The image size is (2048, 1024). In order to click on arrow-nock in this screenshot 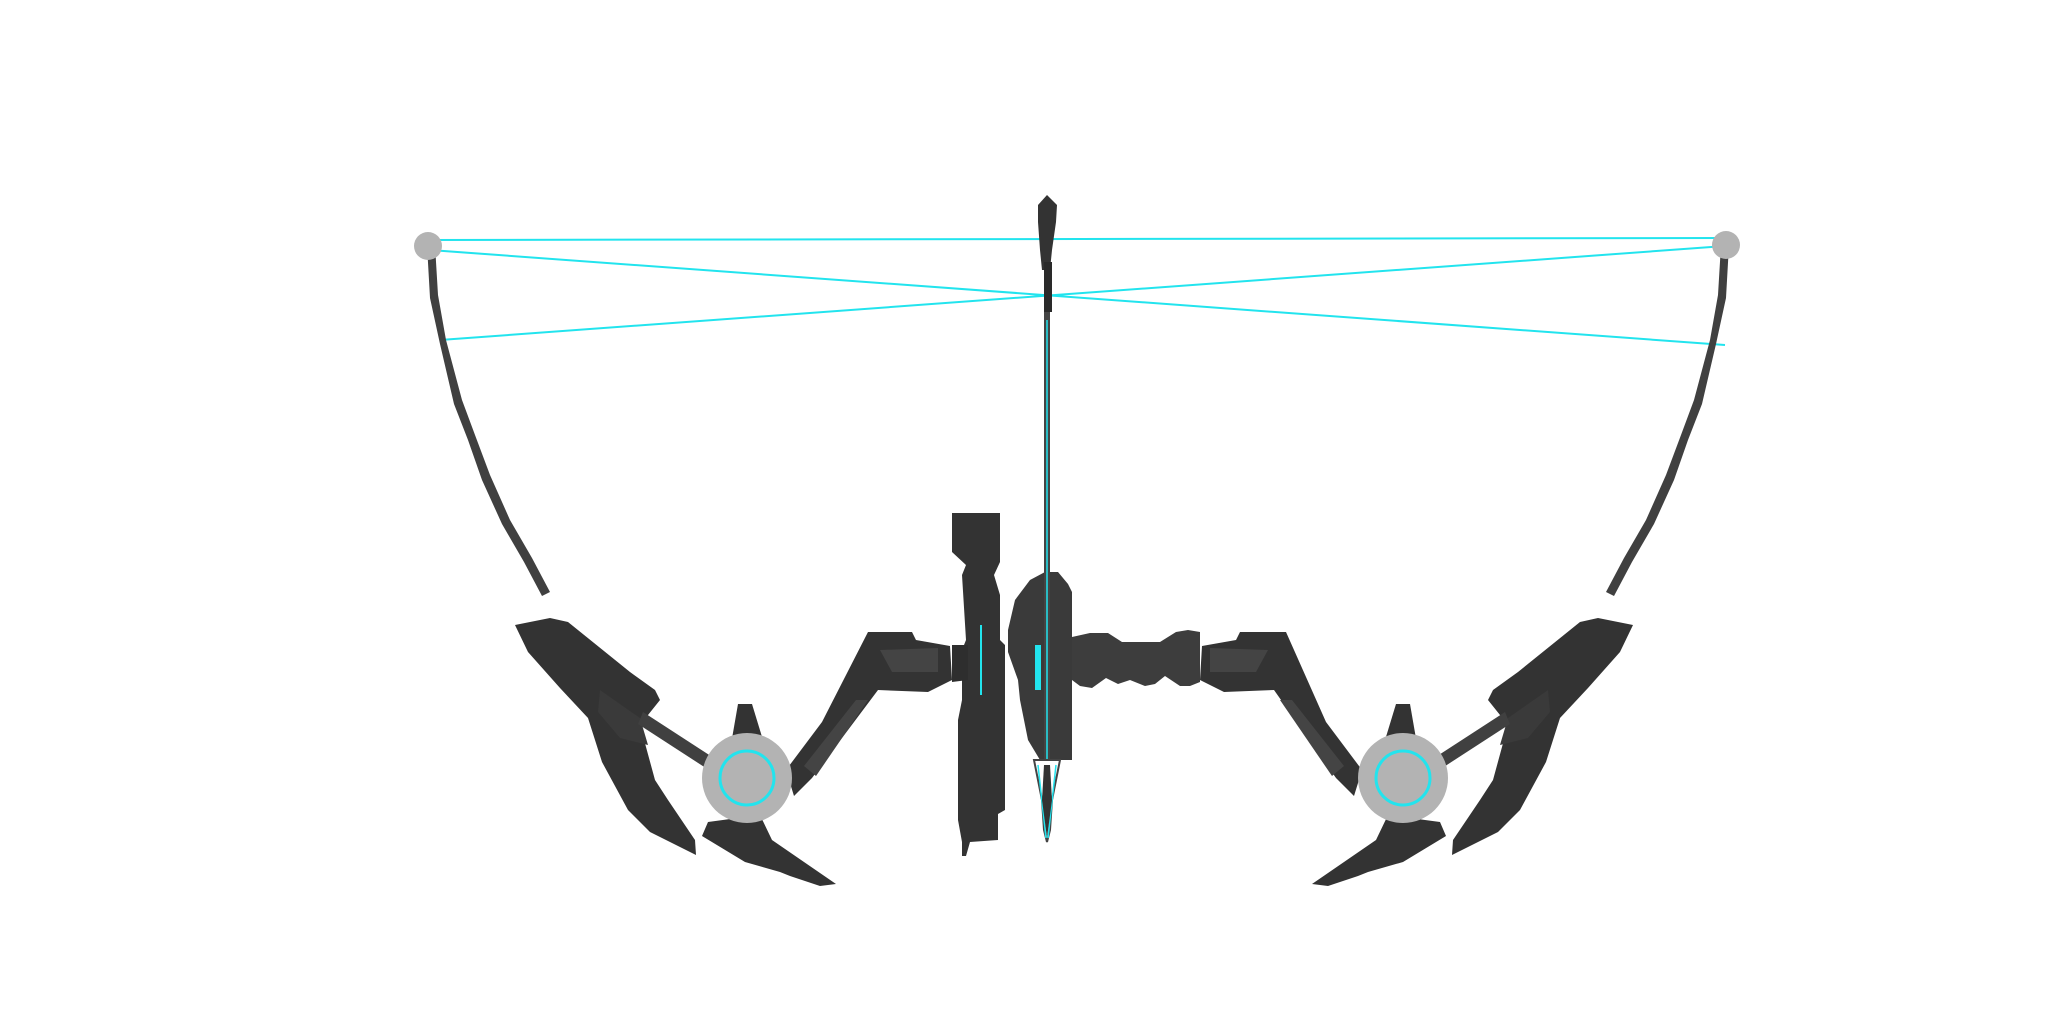, I will do `click(1047, 232)`.